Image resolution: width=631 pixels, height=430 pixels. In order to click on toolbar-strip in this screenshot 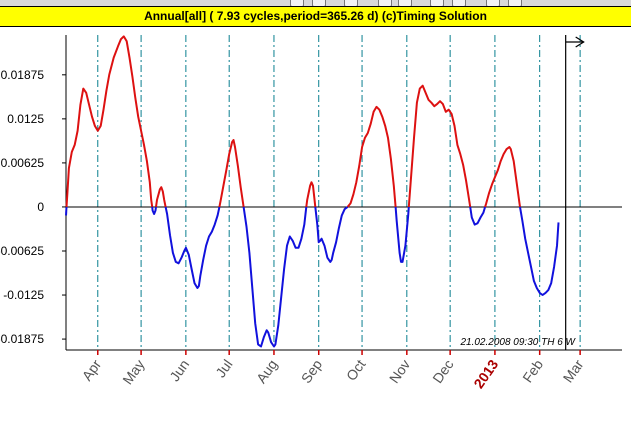, I will do `click(315, 3)`.